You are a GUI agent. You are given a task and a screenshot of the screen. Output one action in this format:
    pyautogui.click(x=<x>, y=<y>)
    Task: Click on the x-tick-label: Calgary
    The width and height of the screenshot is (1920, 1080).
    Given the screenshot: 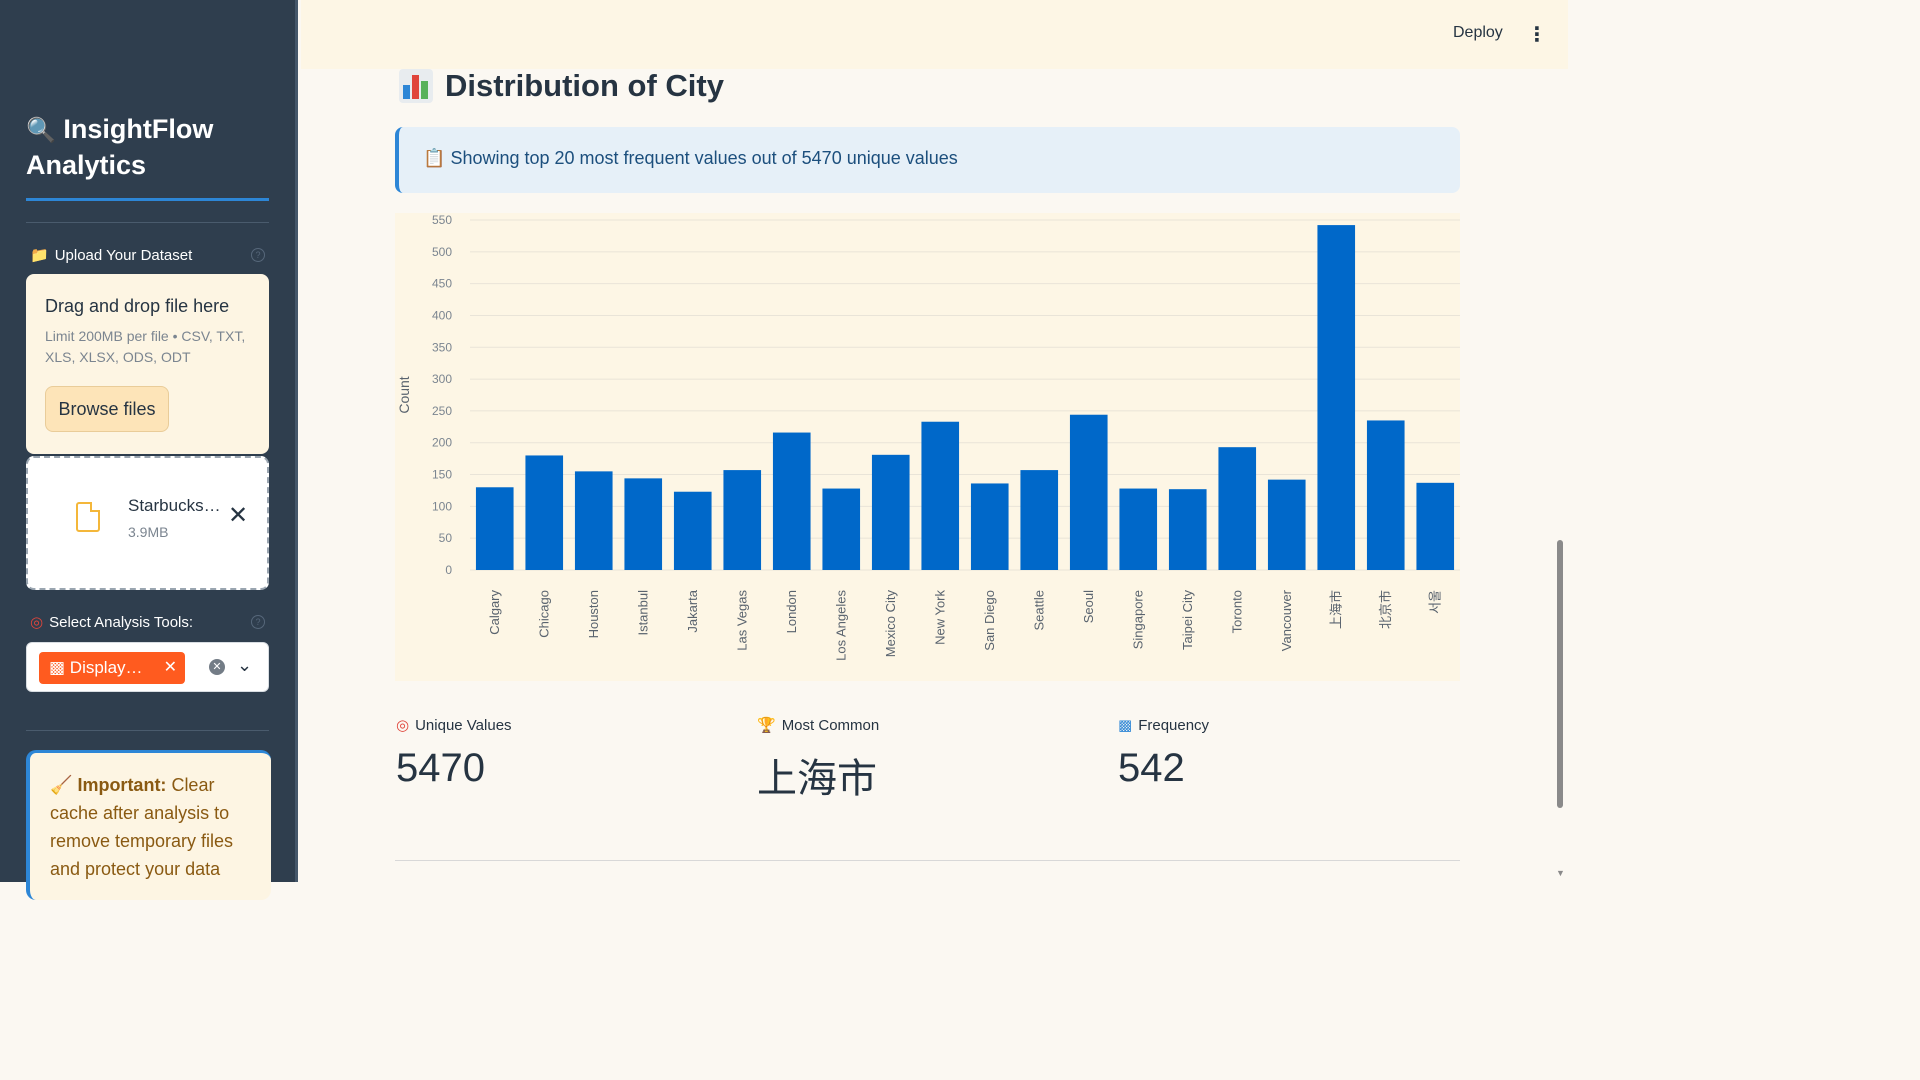 What is the action you would take?
    pyautogui.click(x=494, y=612)
    